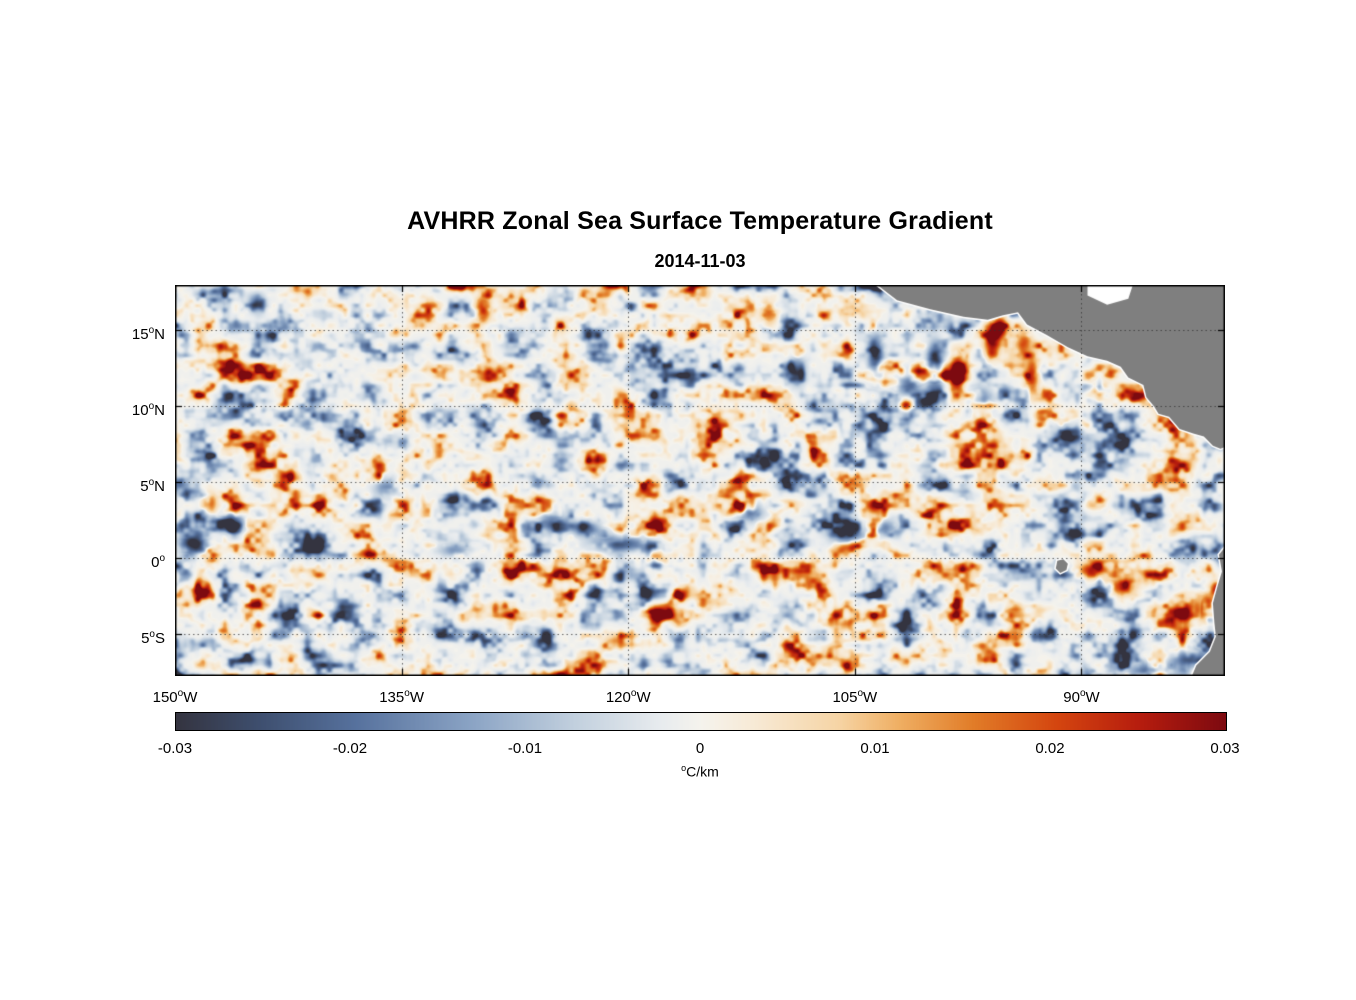 This screenshot has width=1356, height=1000. What do you see at coordinates (700, 771) in the screenshot?
I see `colorbar-unit-label: oC/km` at bounding box center [700, 771].